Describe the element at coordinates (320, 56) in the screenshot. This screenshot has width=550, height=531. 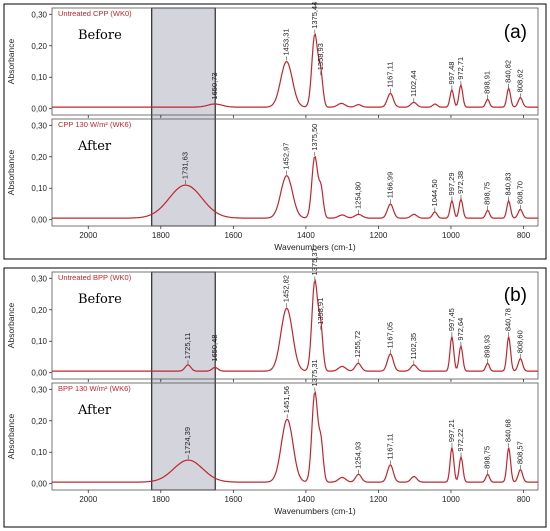
I see `peak-label: 1358,93` at that location.